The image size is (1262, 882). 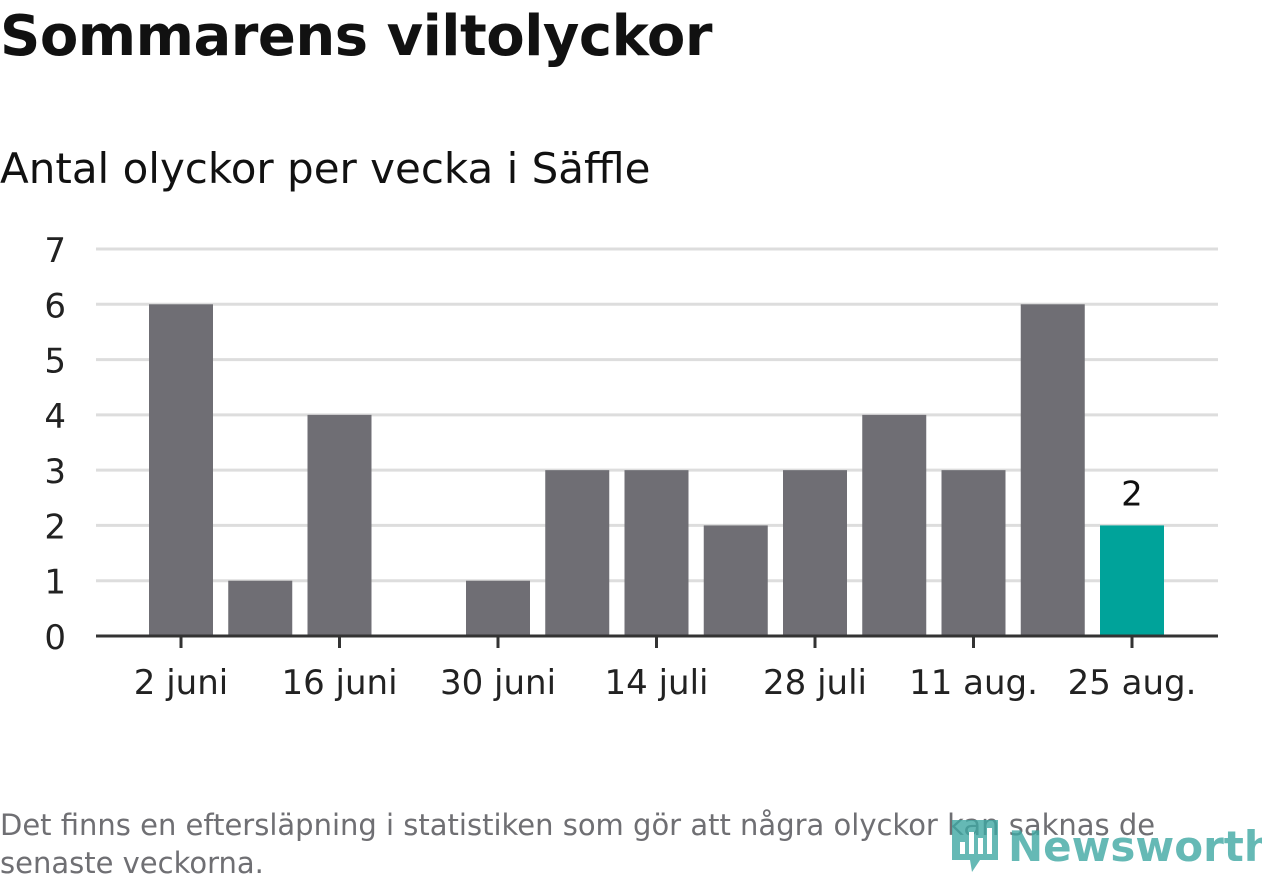 I want to click on newsworthy-logo: Newsworthy, so click(x=1106, y=846).